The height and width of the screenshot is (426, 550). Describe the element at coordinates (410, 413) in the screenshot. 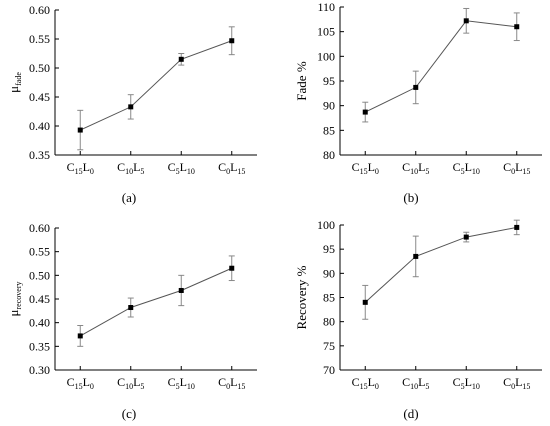

I see `panel-label-d: (d)` at that location.